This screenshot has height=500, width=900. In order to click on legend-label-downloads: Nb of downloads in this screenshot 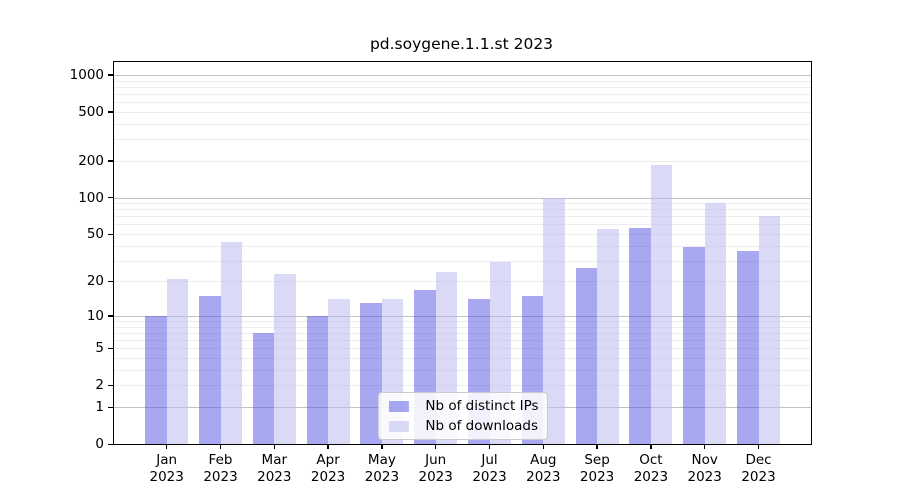, I will do `click(481, 426)`.